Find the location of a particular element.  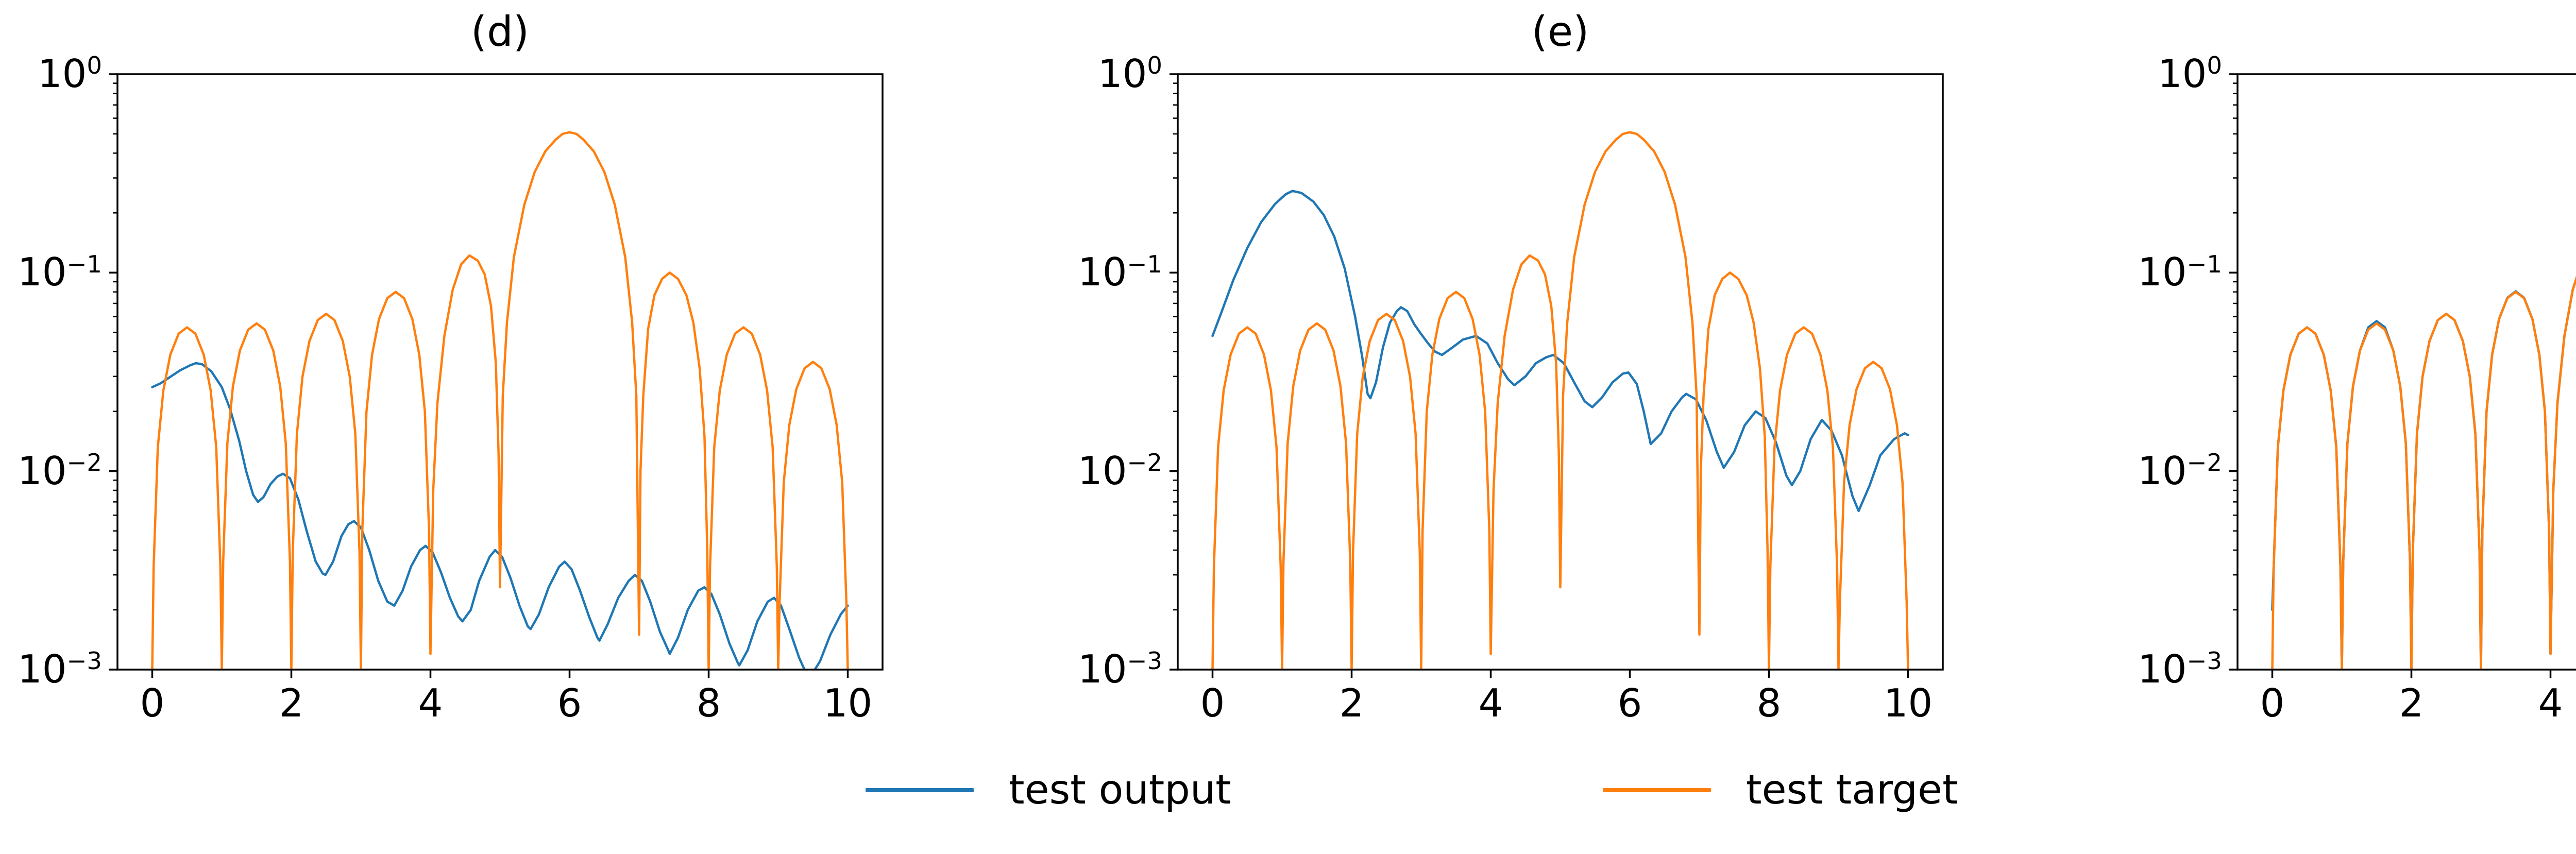

axes-spines is located at coordinates (2406, 372).